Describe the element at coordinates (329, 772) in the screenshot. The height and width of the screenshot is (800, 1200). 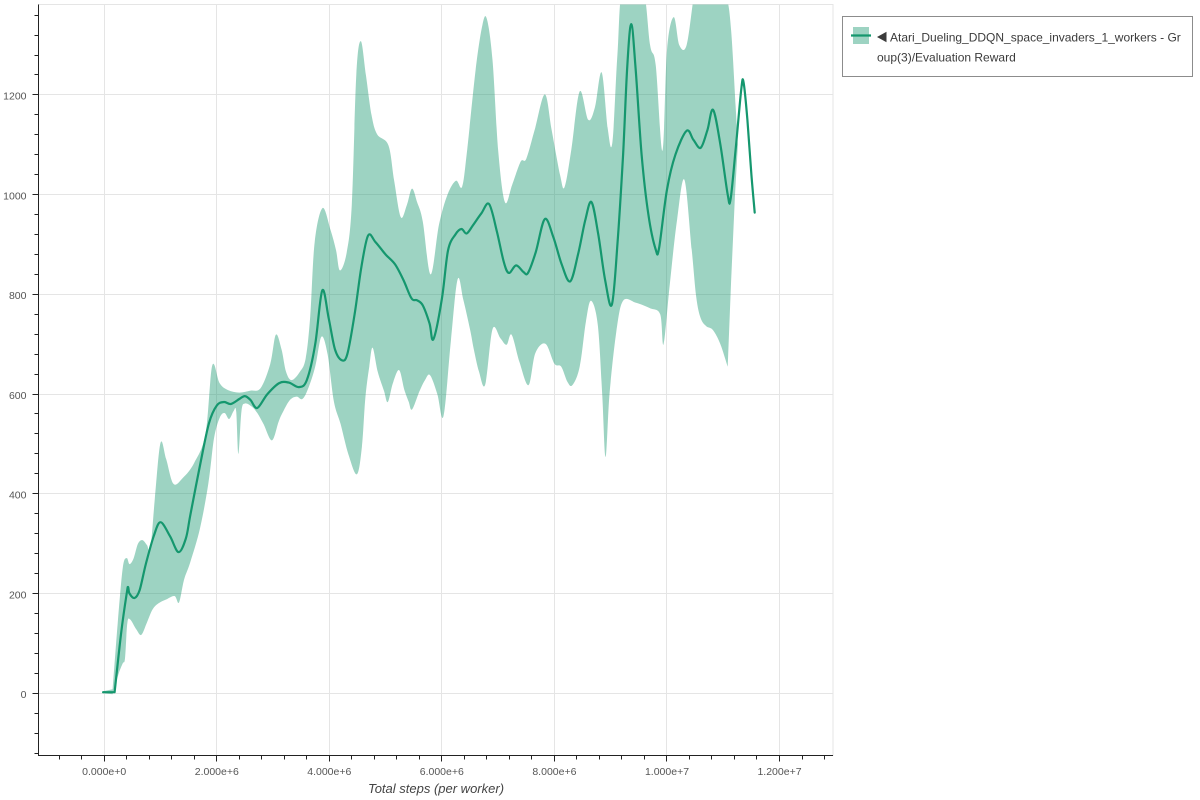
I see `svg-text: 4.000e+6` at that location.